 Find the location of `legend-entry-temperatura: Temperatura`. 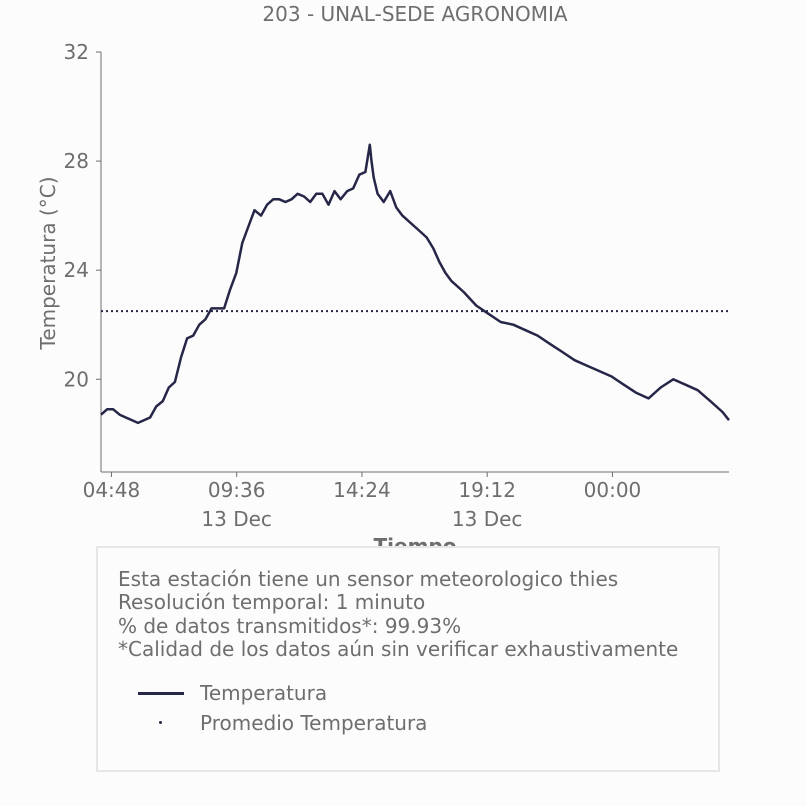

legend-entry-temperatura: Temperatura is located at coordinates (232, 693).